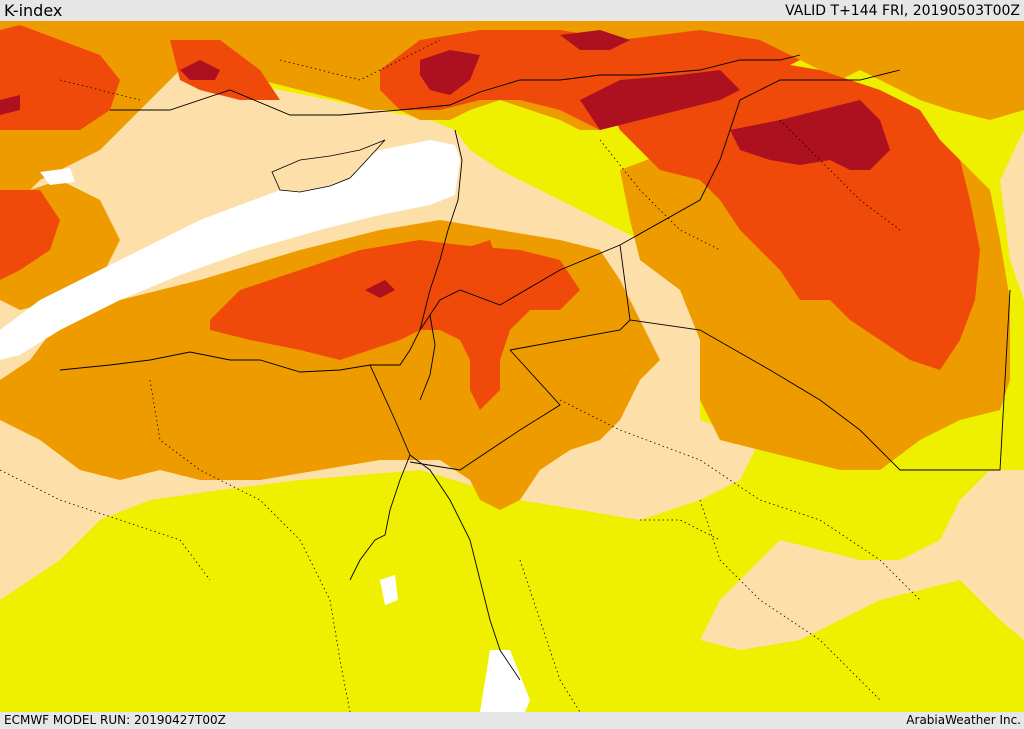 The width and height of the screenshot is (1024, 729). What do you see at coordinates (902, 11) in the screenshot?
I see `valid-time-label: VALID T+144 FRI, 20190503T00Z` at bounding box center [902, 11].